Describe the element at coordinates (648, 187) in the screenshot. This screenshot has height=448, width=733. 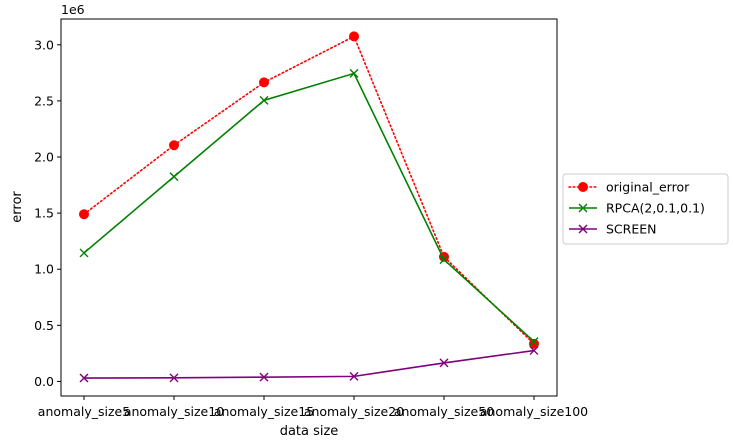
I see `legend-label: original_error` at that location.